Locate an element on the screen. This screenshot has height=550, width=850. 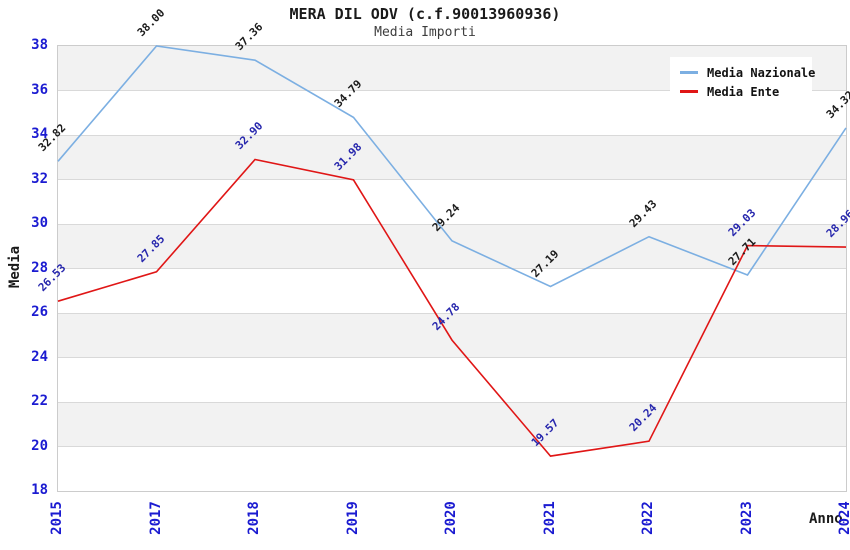
x-tick-label: 2023 is located at coordinates (746, 518).